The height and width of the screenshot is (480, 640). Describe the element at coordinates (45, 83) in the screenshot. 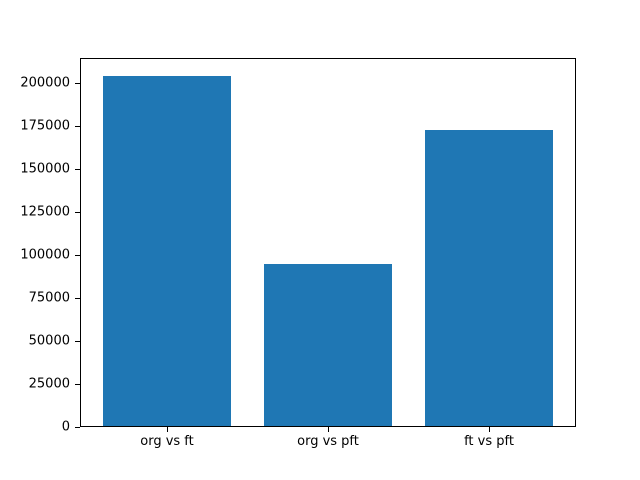

I see `y-tick-label: 200000` at that location.